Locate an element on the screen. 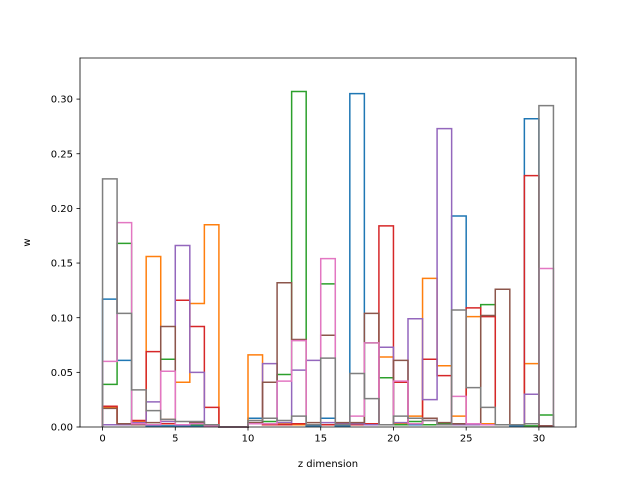 This screenshot has width=640, height=480. x-tick-label: 25 is located at coordinates (466, 439).